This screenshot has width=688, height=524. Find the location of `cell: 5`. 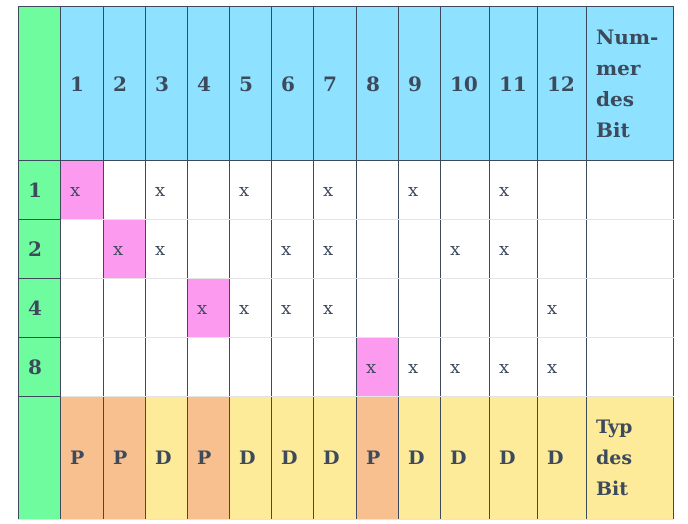

cell: 5 is located at coordinates (250, 83).